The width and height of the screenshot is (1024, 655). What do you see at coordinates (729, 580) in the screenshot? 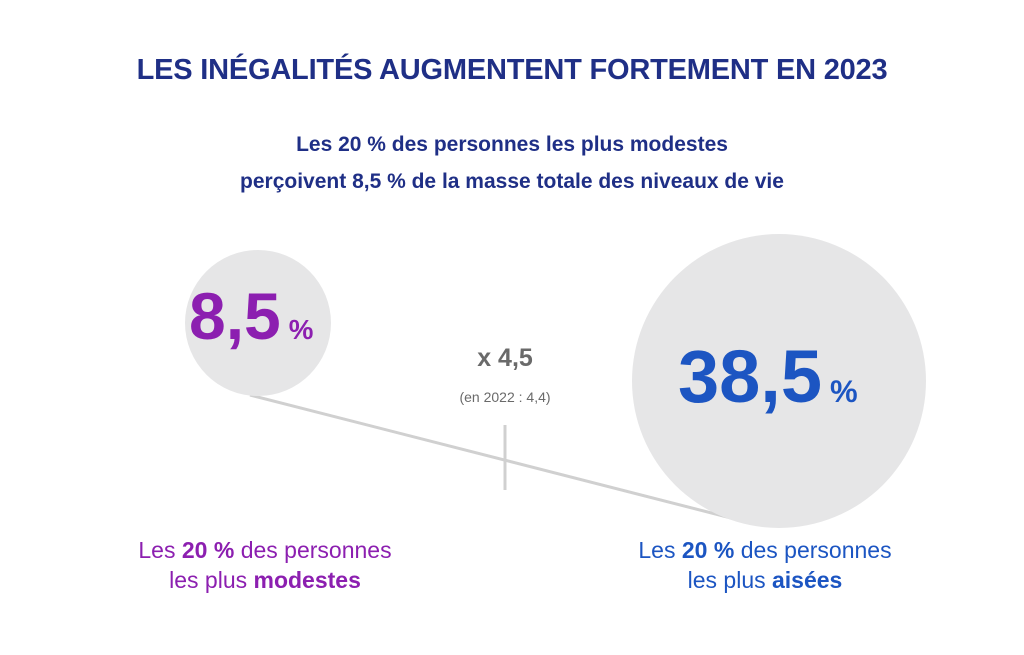
I see `aisees-label-line2-pre: les plus` at bounding box center [729, 580].